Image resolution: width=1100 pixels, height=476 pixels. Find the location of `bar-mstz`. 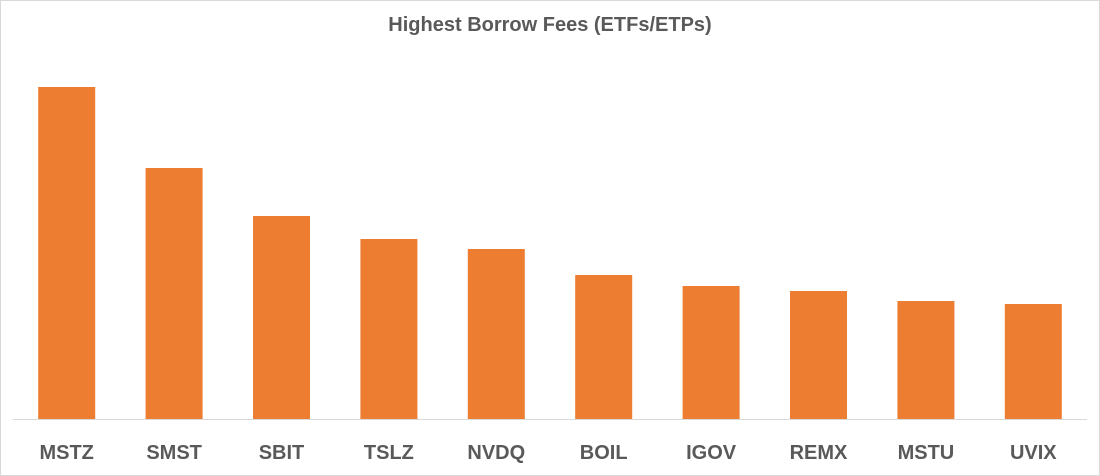

bar-mstz is located at coordinates (67, 253).